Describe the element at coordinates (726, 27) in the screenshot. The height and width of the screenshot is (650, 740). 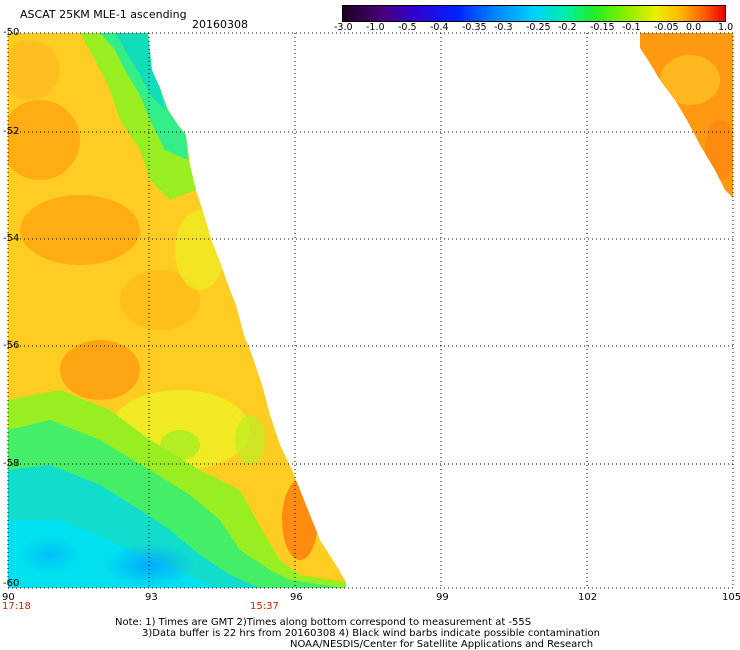
I see `colorbar-label: 1.0` at that location.